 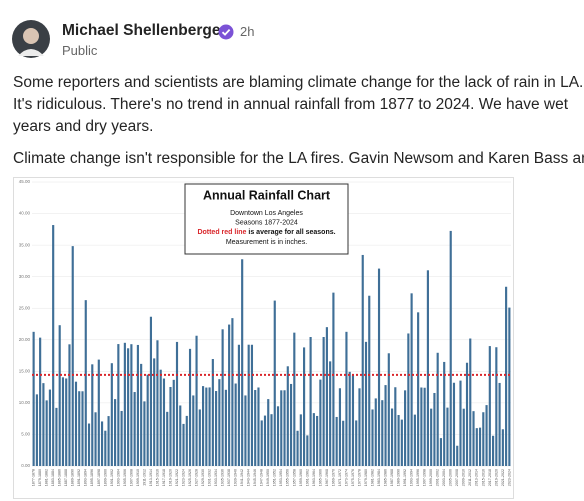 I want to click on x-tick-label: 1963-1964, so click(x=314, y=477).